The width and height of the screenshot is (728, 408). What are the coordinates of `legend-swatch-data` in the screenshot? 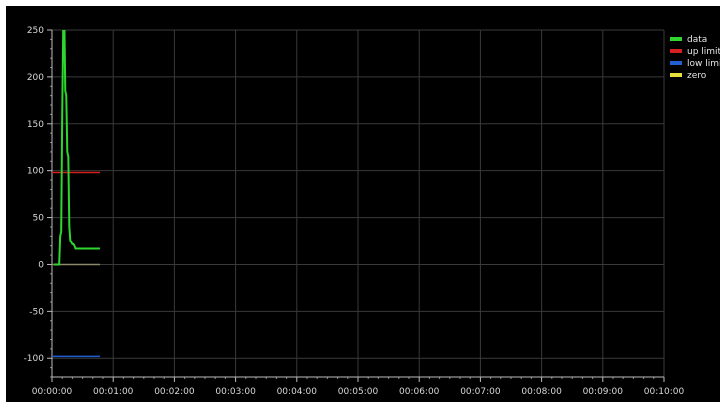 It's located at (676, 39).